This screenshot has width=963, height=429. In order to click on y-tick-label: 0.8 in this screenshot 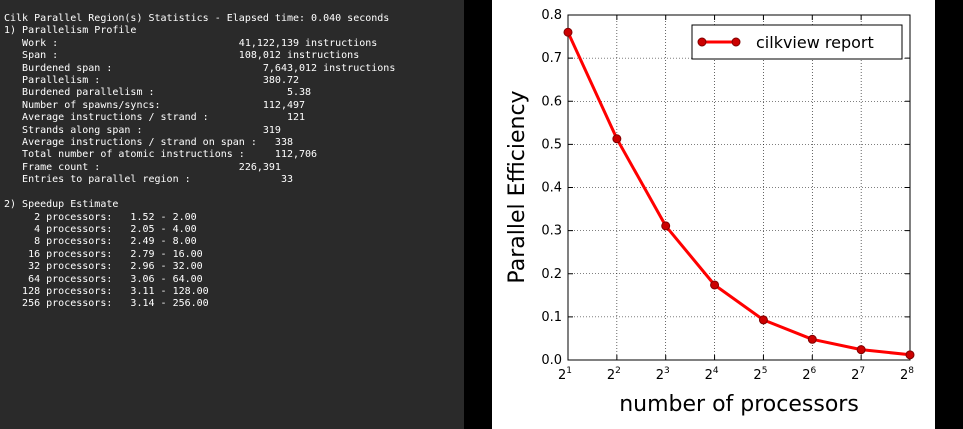, I will do `click(551, 15)`.